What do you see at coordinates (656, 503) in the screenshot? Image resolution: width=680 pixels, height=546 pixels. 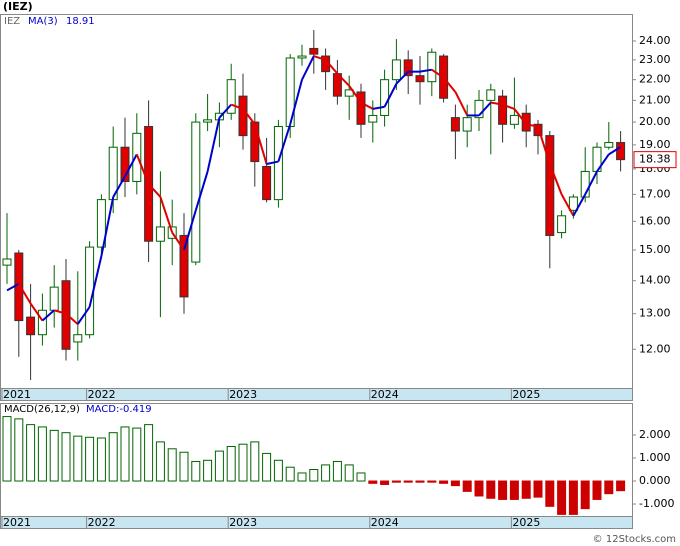 I see `y-tick-label: -1.000` at bounding box center [656, 503].